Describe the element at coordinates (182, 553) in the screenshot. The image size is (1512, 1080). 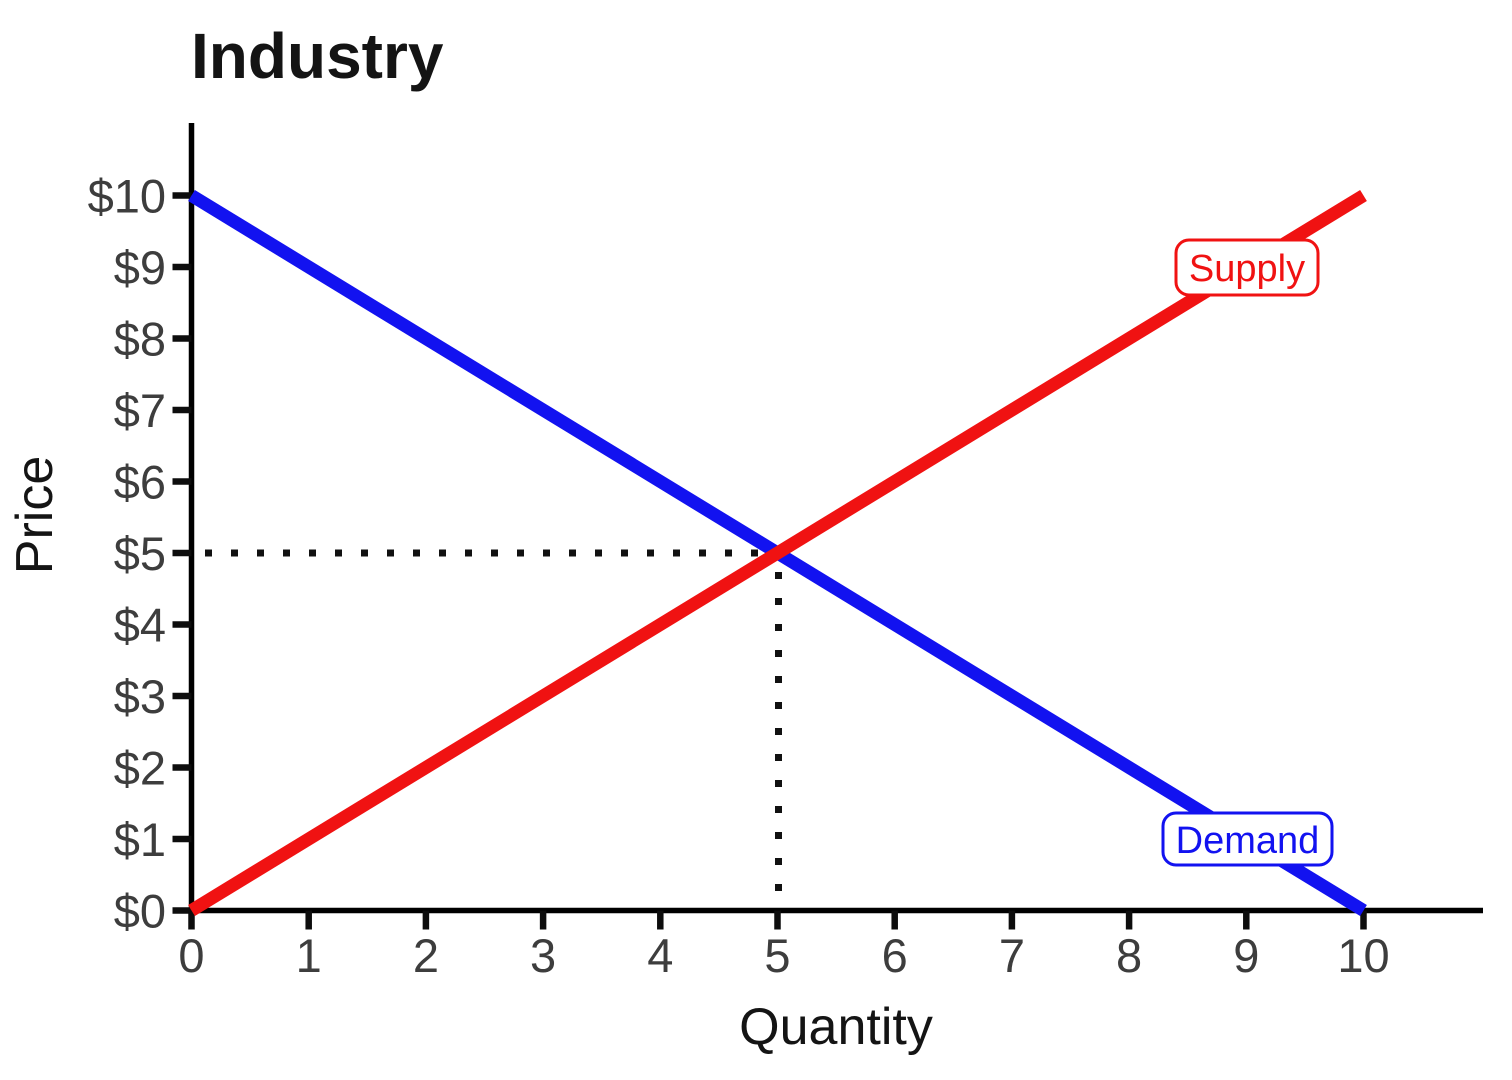
I see `y-axis-ticks` at that location.